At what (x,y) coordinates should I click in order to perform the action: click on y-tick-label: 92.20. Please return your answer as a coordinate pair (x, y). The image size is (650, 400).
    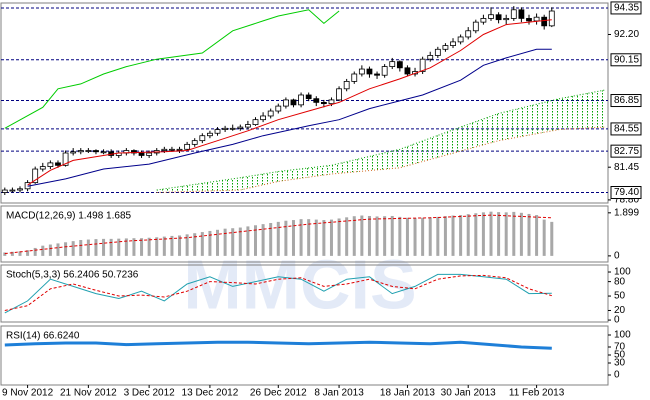
    Looking at the image, I should click on (626, 34).